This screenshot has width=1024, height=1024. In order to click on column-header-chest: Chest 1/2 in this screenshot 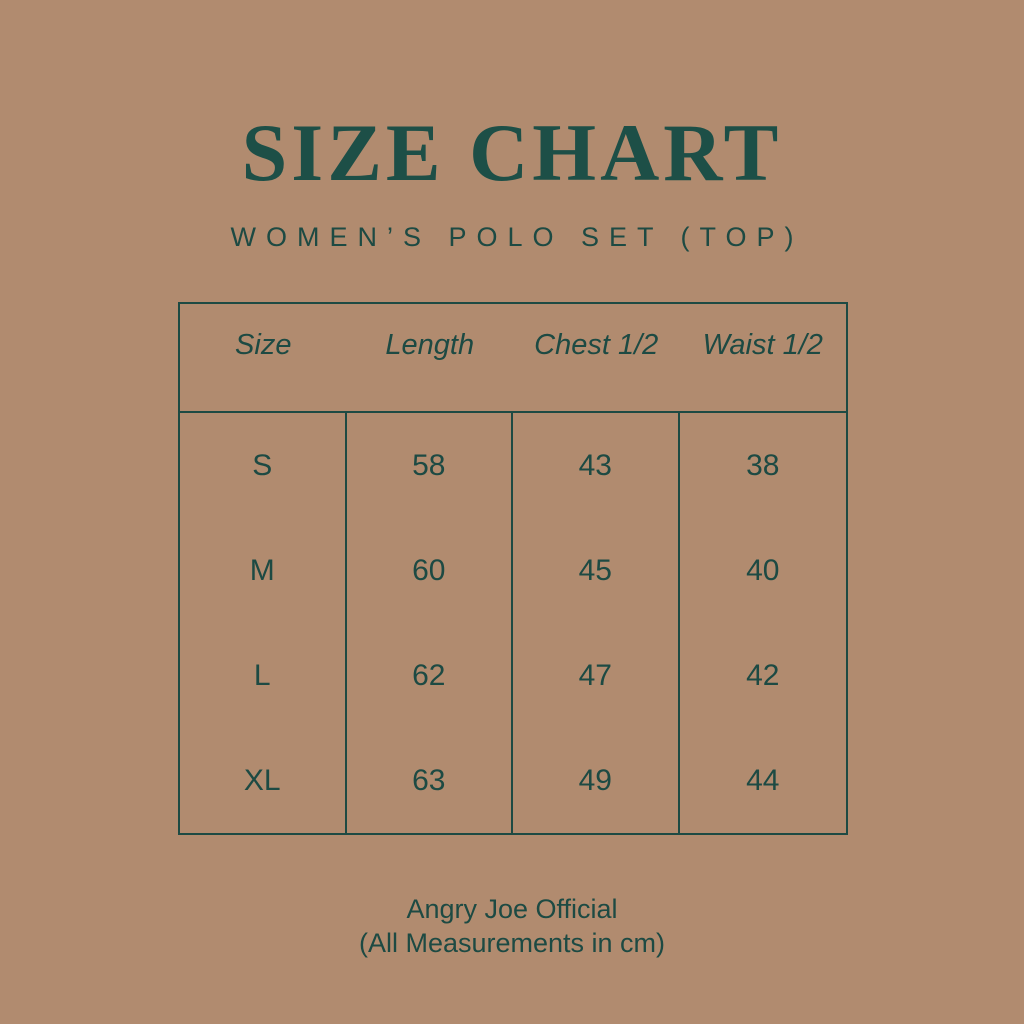, I will do `click(596, 345)`.